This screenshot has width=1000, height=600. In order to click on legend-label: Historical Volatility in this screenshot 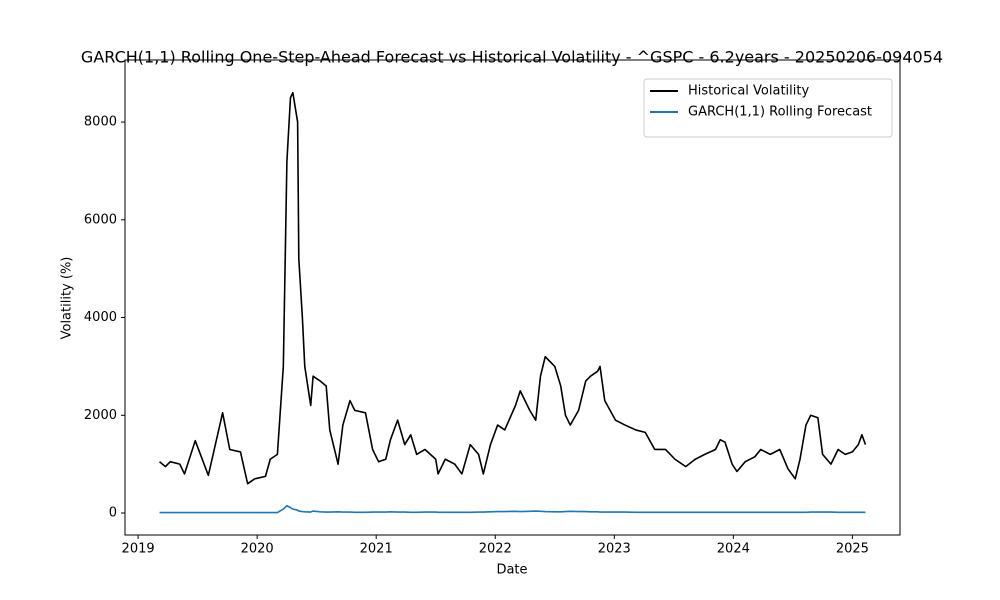, I will do `click(748, 91)`.